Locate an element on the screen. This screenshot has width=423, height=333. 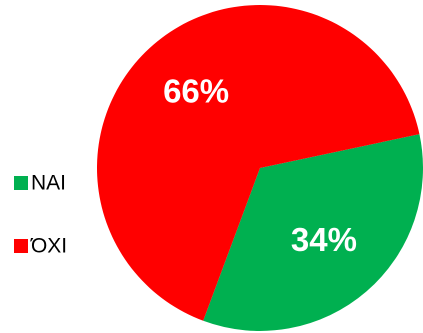
legend-label: ΝΑΙ is located at coordinates (48, 183).